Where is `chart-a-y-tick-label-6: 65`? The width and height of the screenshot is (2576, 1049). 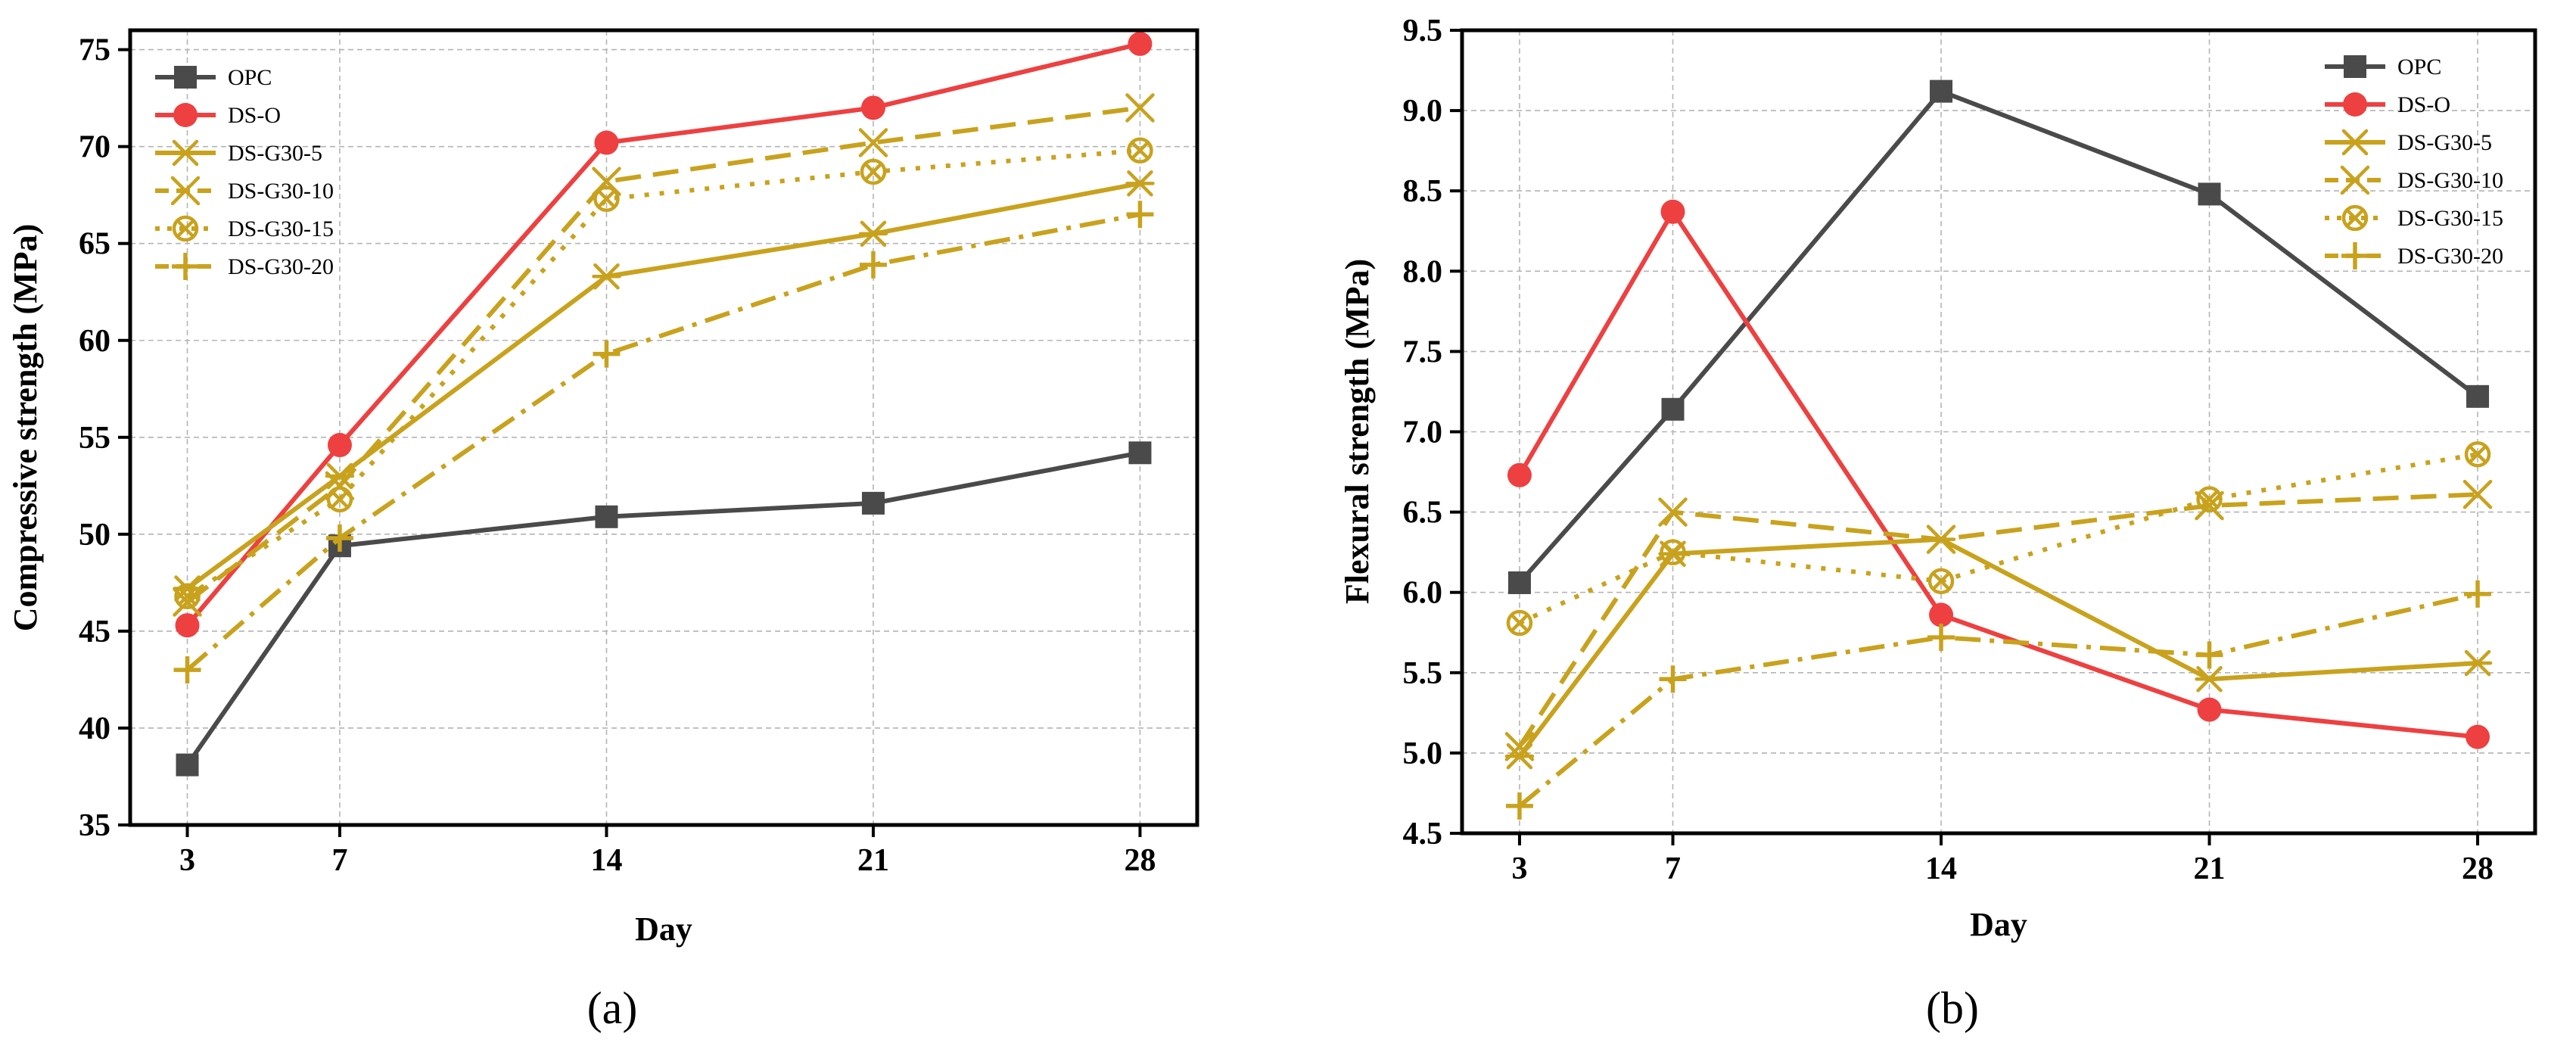
chart-a-y-tick-label-6: 65 is located at coordinates (94, 245).